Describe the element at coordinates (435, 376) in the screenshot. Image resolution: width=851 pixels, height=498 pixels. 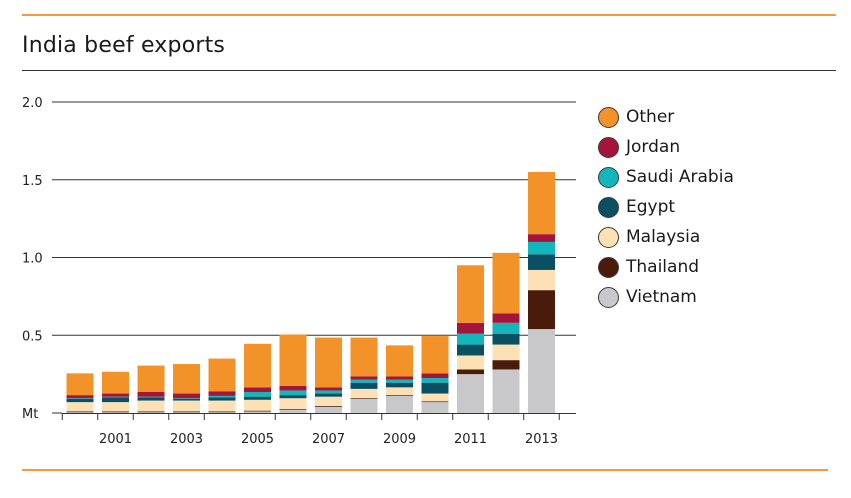
I see `bar-jordan-2010` at that location.